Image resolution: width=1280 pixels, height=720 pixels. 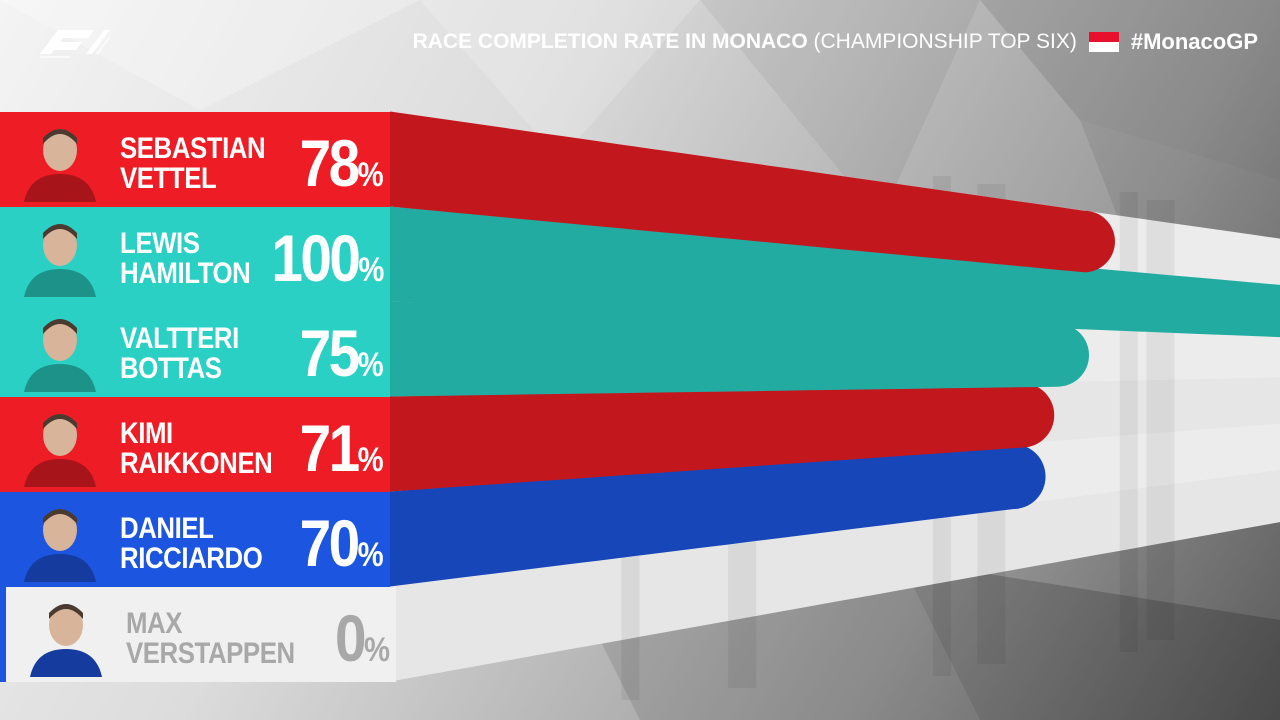 I want to click on completion-value: 70%, so click(x=342, y=543).